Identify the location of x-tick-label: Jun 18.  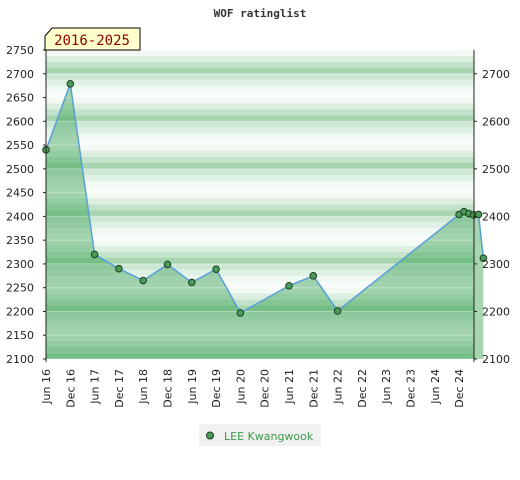
(143, 387).